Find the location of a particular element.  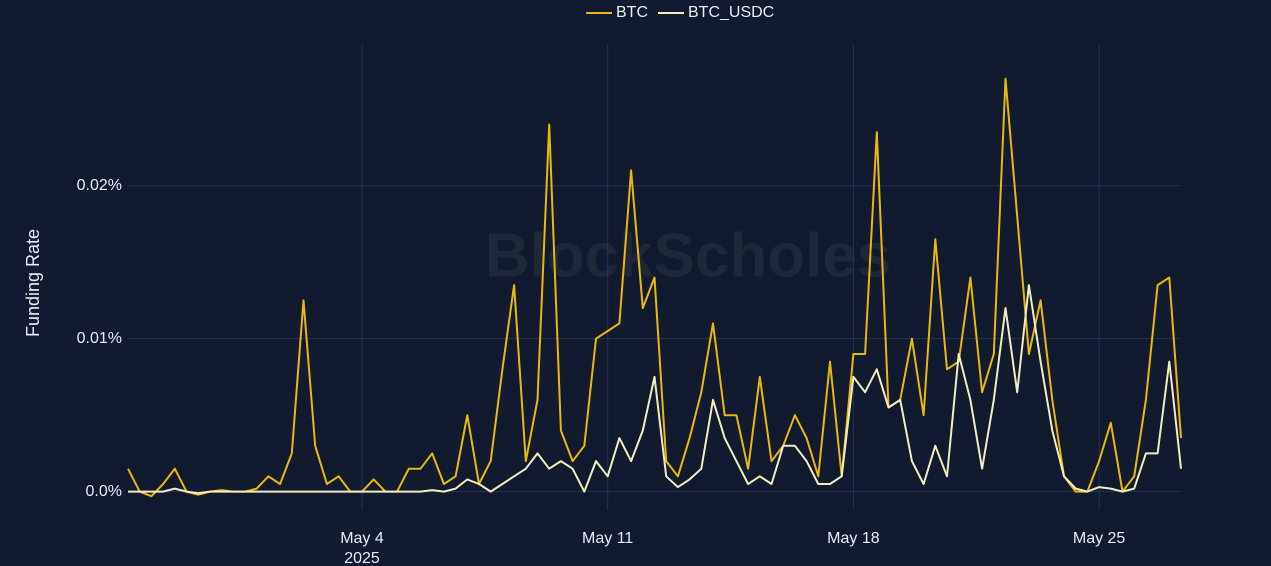

x-year-label: 2025 is located at coordinates (362, 558).